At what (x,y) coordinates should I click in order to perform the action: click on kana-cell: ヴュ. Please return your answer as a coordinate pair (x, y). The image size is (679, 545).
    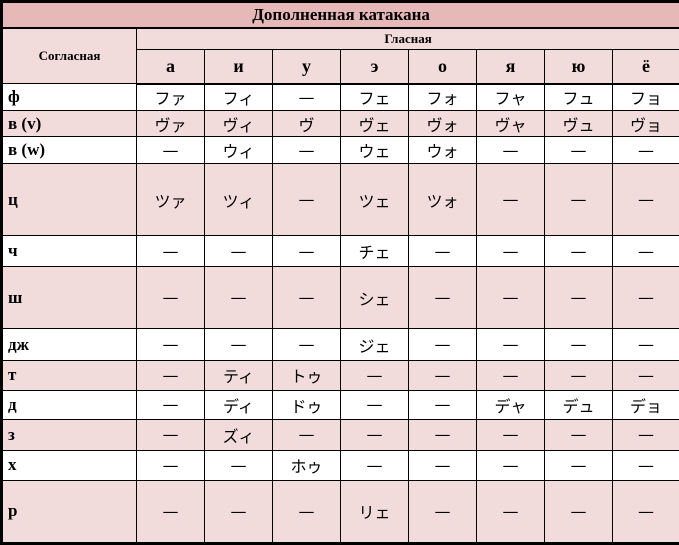
    Looking at the image, I should click on (578, 124).